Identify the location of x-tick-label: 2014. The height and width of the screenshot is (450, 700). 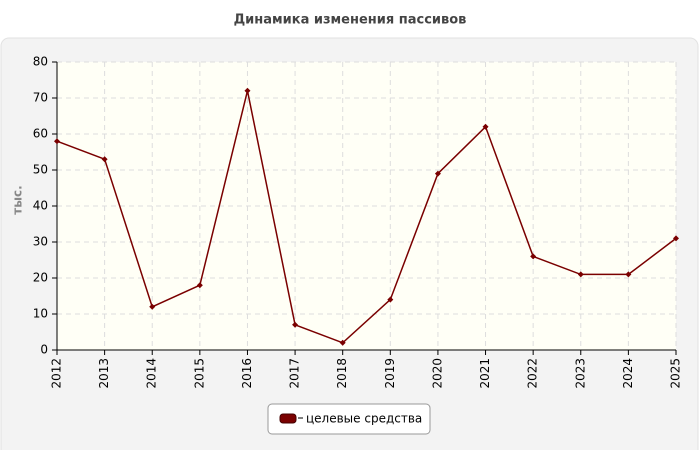
(152, 373).